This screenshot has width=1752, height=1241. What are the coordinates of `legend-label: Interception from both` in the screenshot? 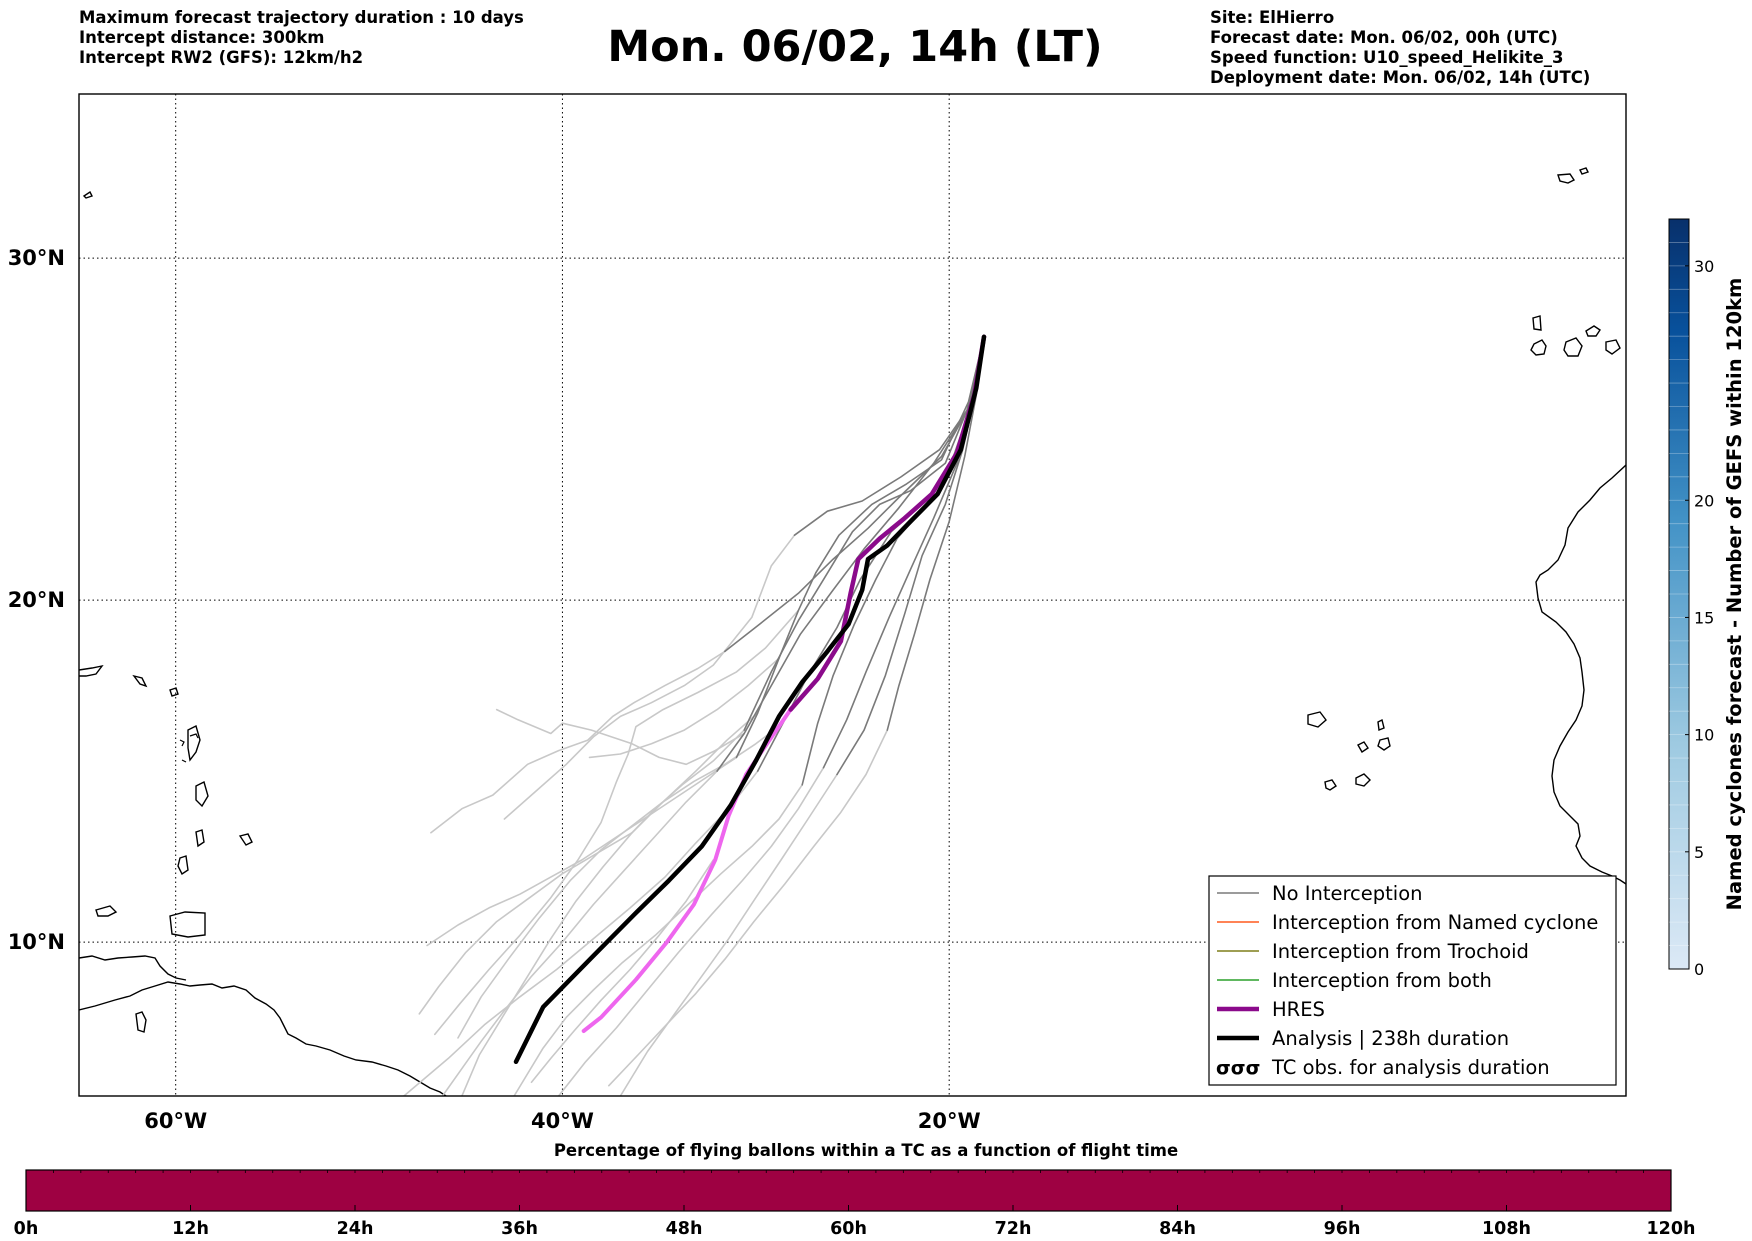 It's located at (1382, 980).